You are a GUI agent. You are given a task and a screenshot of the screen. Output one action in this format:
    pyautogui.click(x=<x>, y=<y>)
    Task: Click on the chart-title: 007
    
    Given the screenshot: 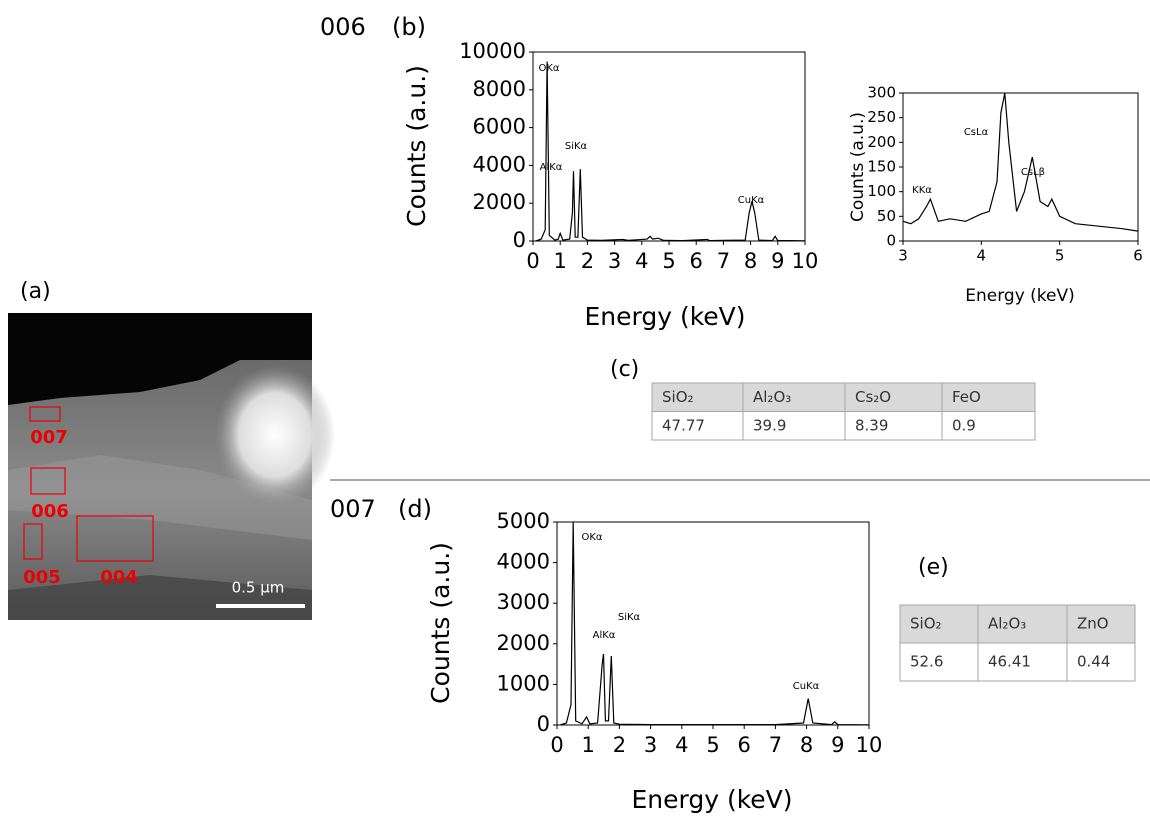 What is the action you would take?
    pyautogui.click(x=353, y=509)
    